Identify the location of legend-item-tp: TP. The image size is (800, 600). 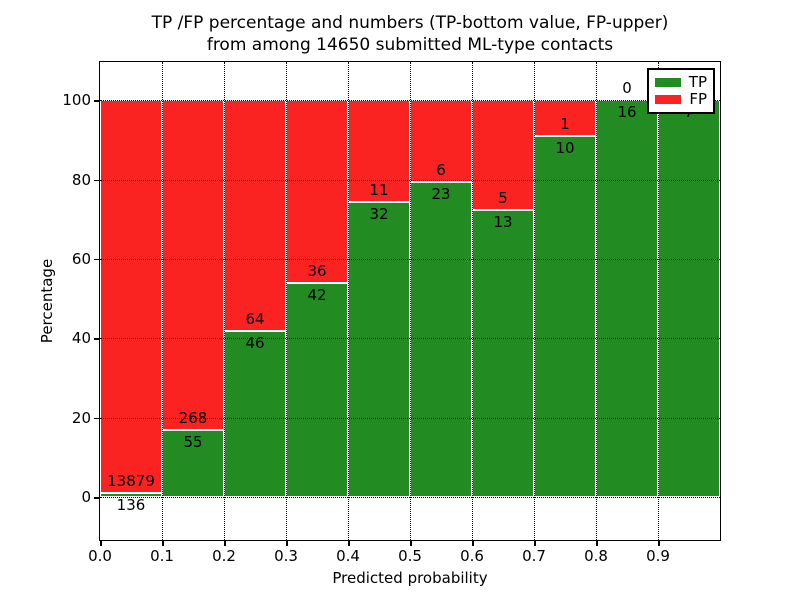
(681, 82).